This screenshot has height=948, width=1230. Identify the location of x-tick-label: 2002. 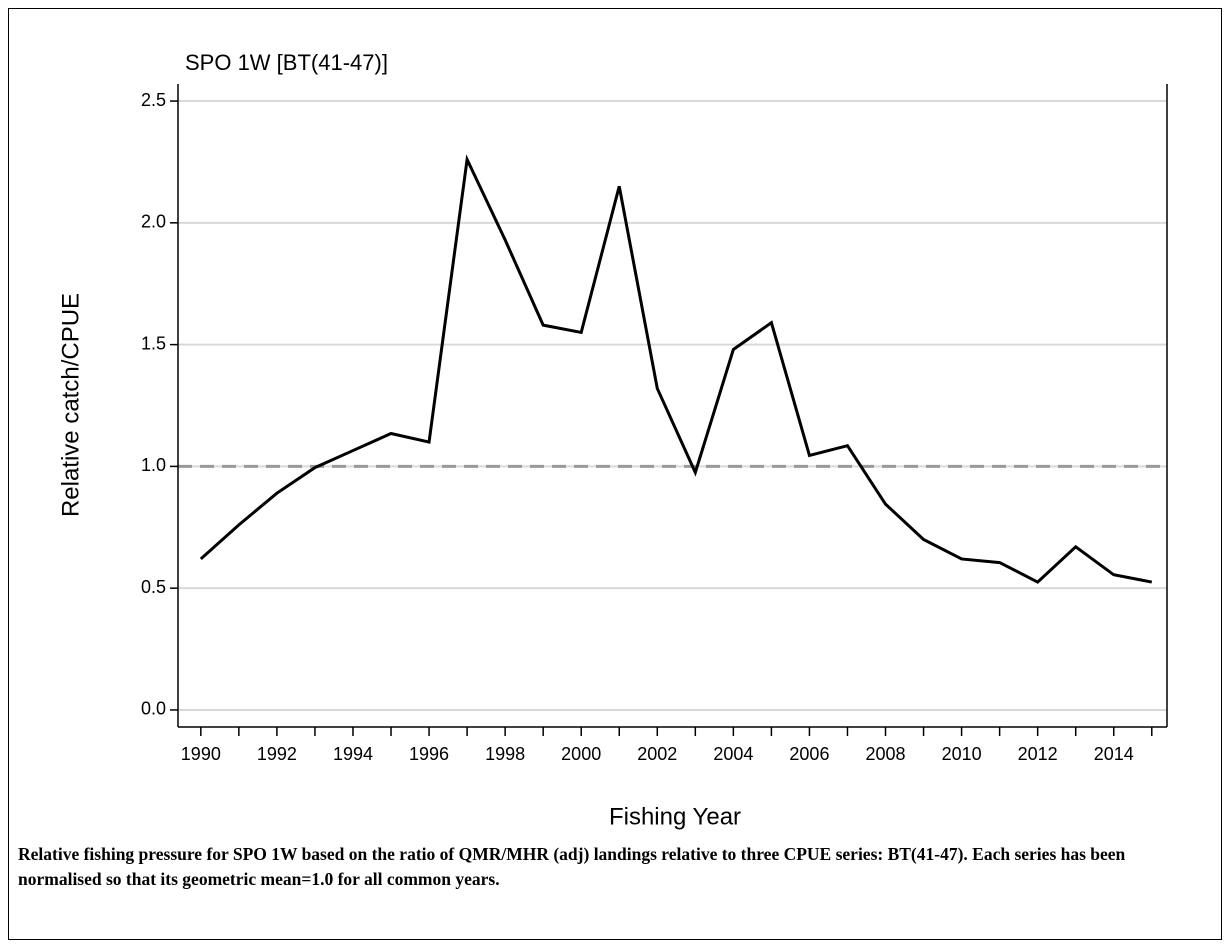
(657, 754).